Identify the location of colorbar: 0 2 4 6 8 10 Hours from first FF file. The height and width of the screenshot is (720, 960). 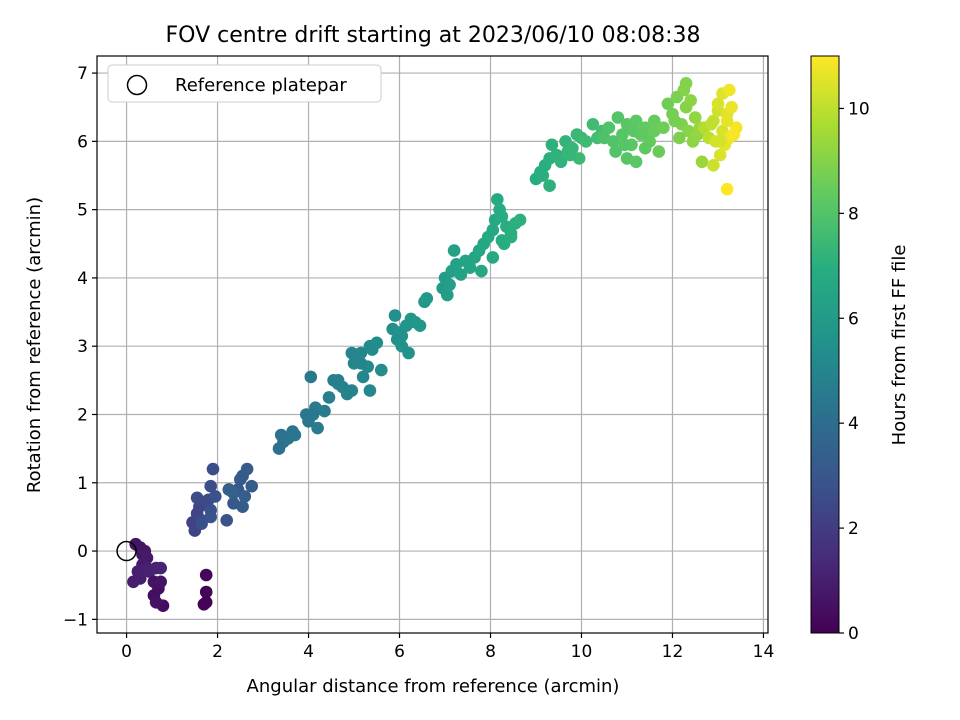
(860, 349).